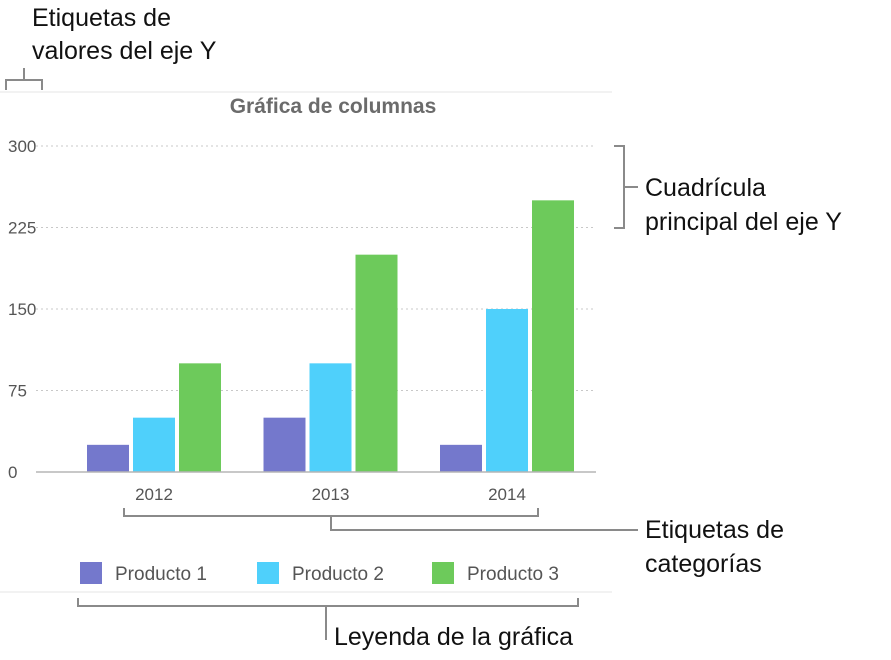  I want to click on y-tick-label: 150, so click(22, 309).